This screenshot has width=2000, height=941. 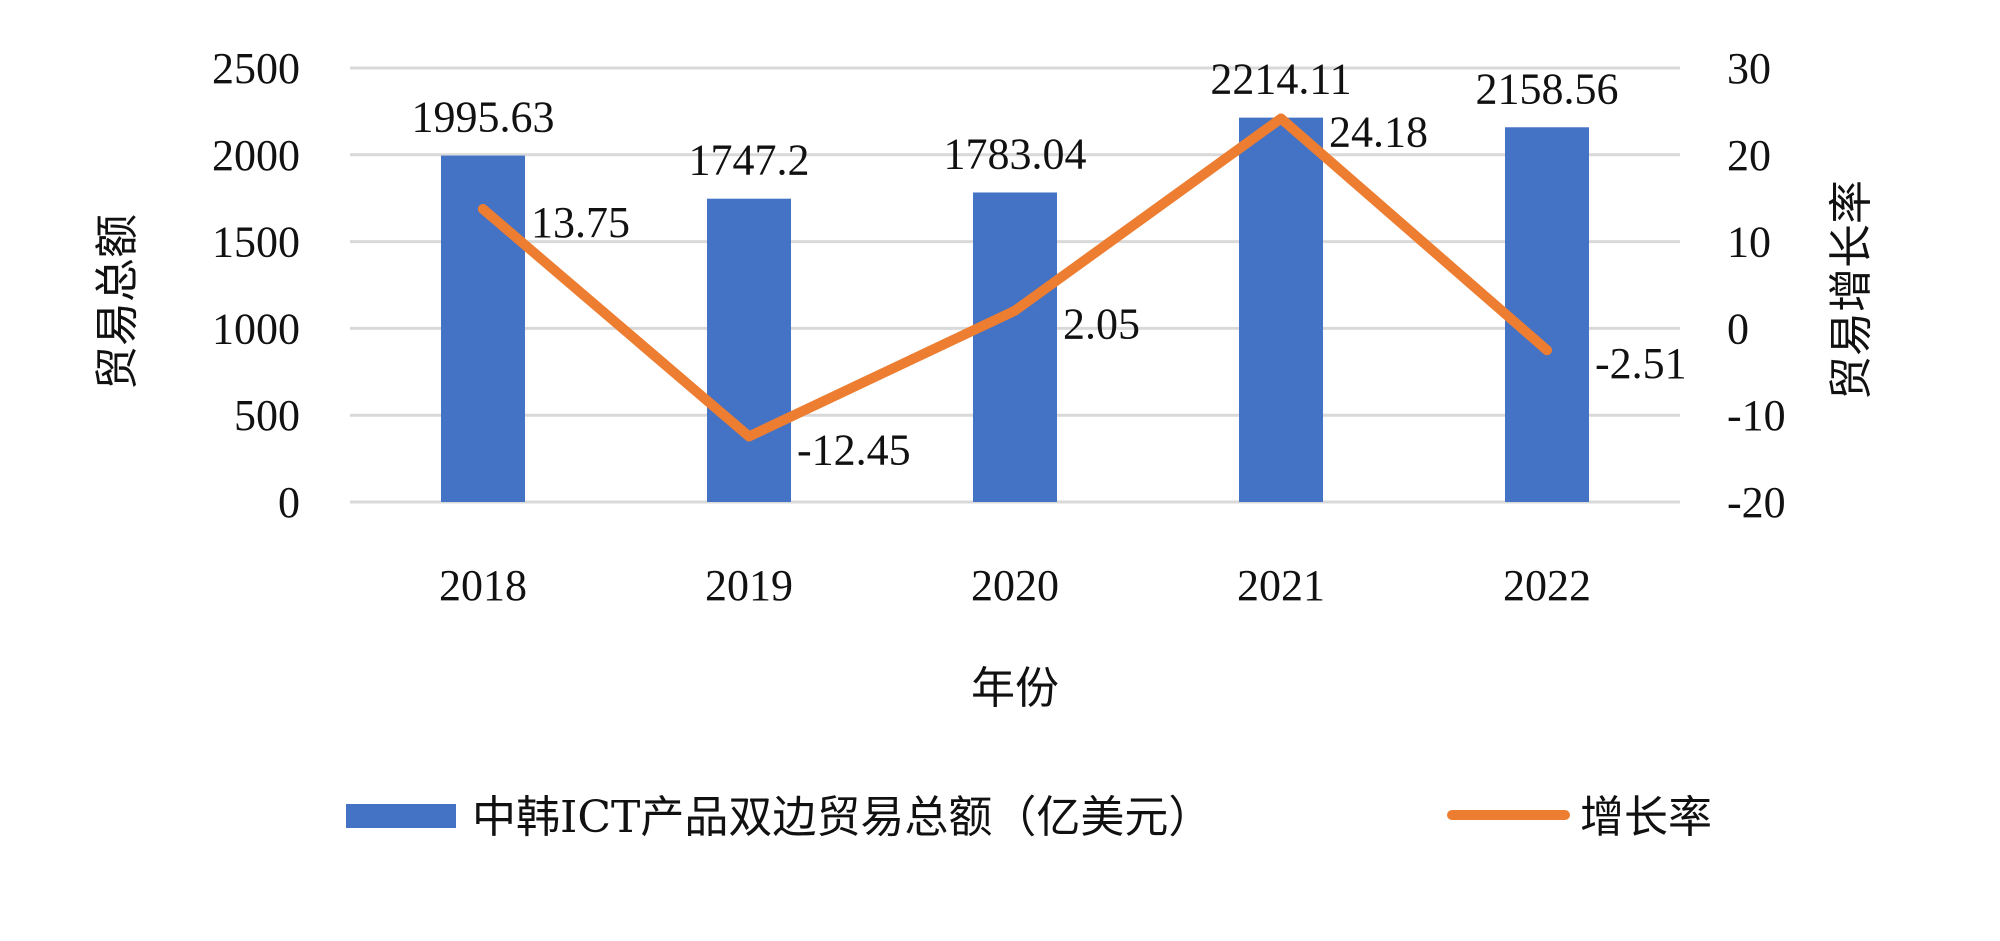 I want to click on line-data-label: -12.45, so click(x=854, y=449).